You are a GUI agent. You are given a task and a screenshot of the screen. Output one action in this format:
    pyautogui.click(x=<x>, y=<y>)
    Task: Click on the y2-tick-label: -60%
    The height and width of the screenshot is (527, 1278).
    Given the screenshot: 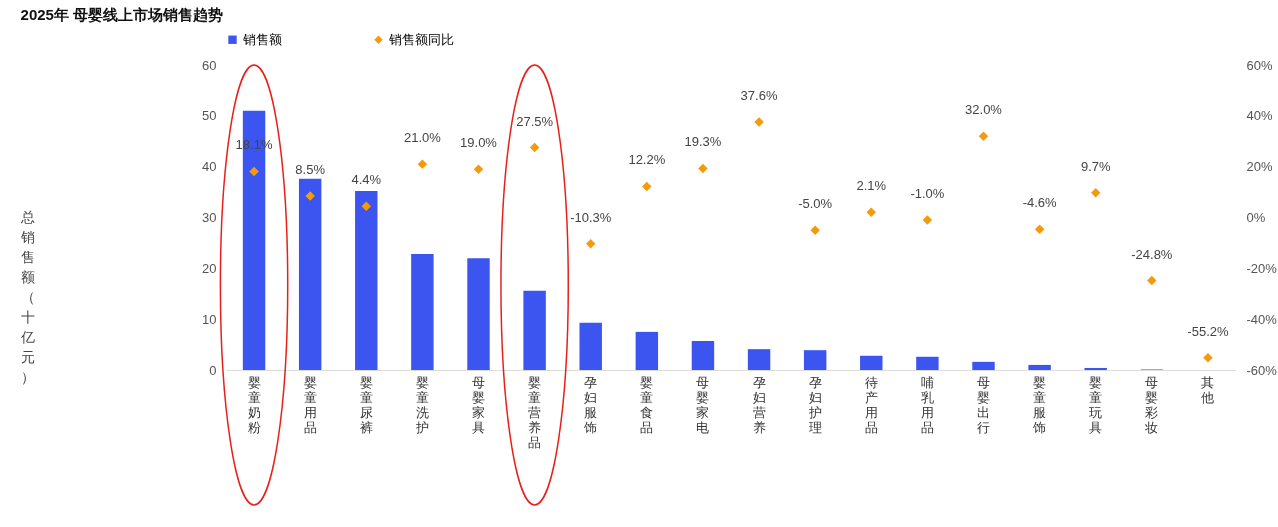 What is the action you would take?
    pyautogui.click(x=1262, y=370)
    